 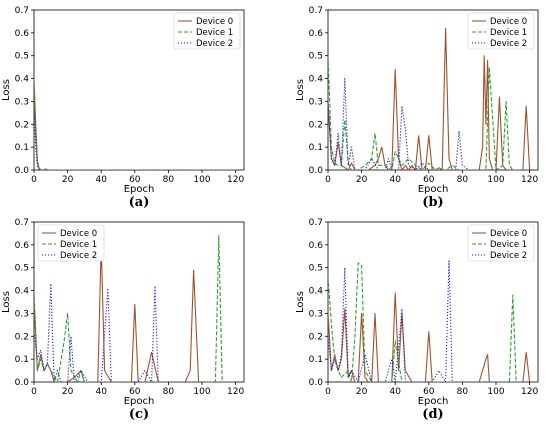 I want to click on panel-caption: (b), so click(x=432, y=202).